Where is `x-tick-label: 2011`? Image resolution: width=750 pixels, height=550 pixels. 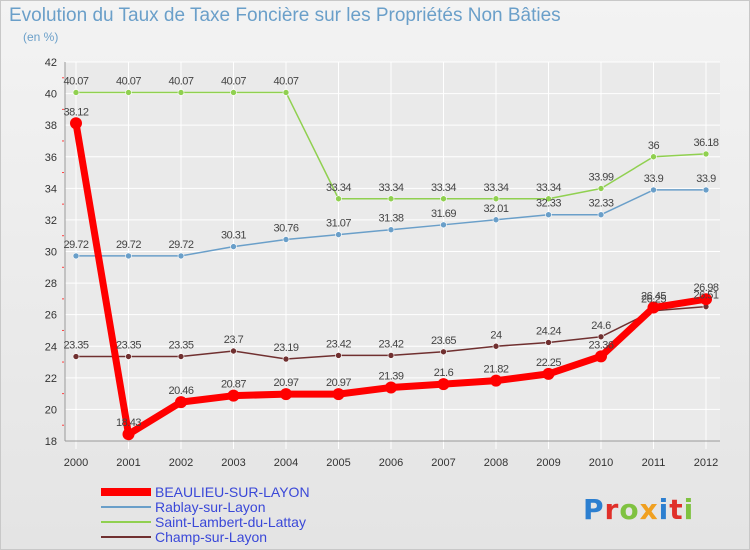
x-tick-label: 2011 is located at coordinates (654, 463).